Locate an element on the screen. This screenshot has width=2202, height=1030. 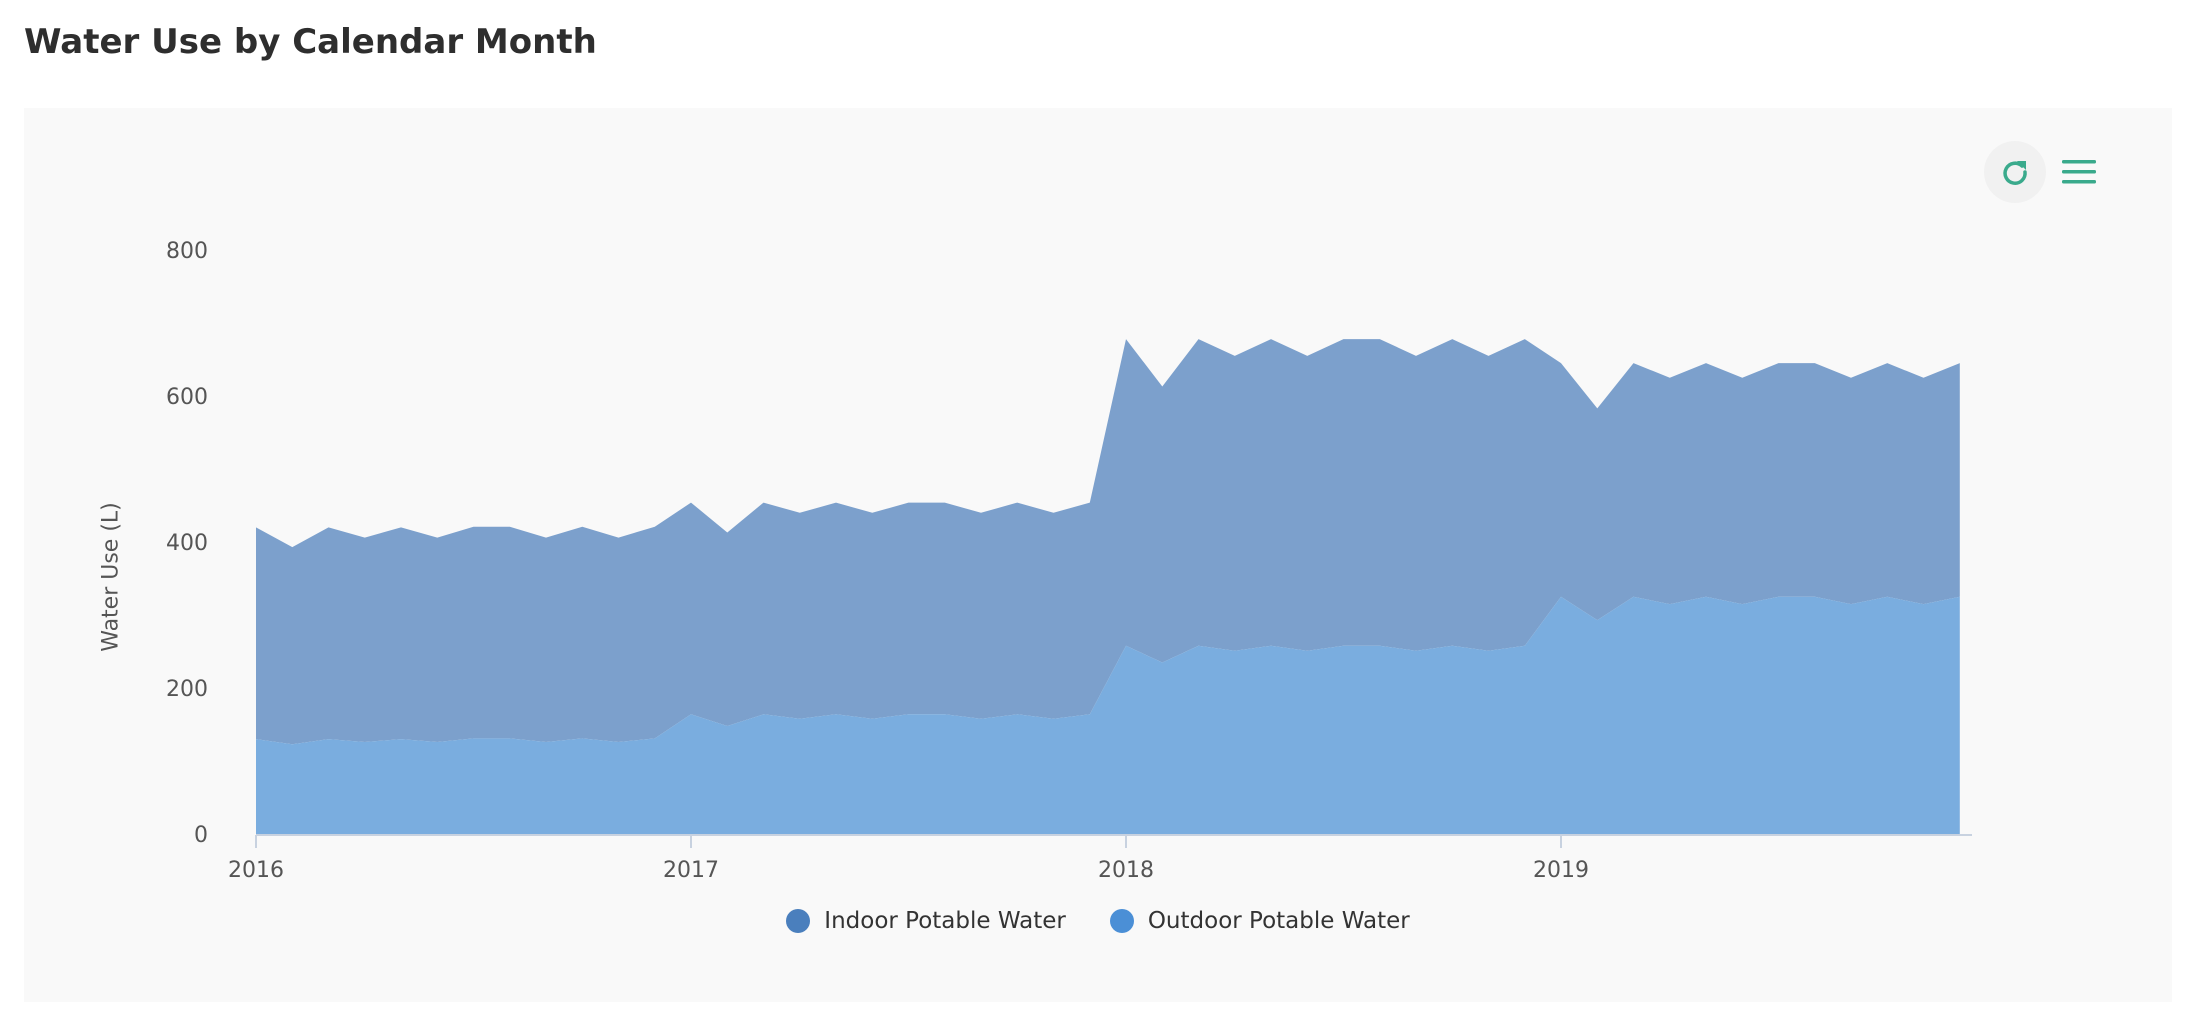
legend-item-indoor-potable-water: Indoor Potable Water is located at coordinates (926, 921).